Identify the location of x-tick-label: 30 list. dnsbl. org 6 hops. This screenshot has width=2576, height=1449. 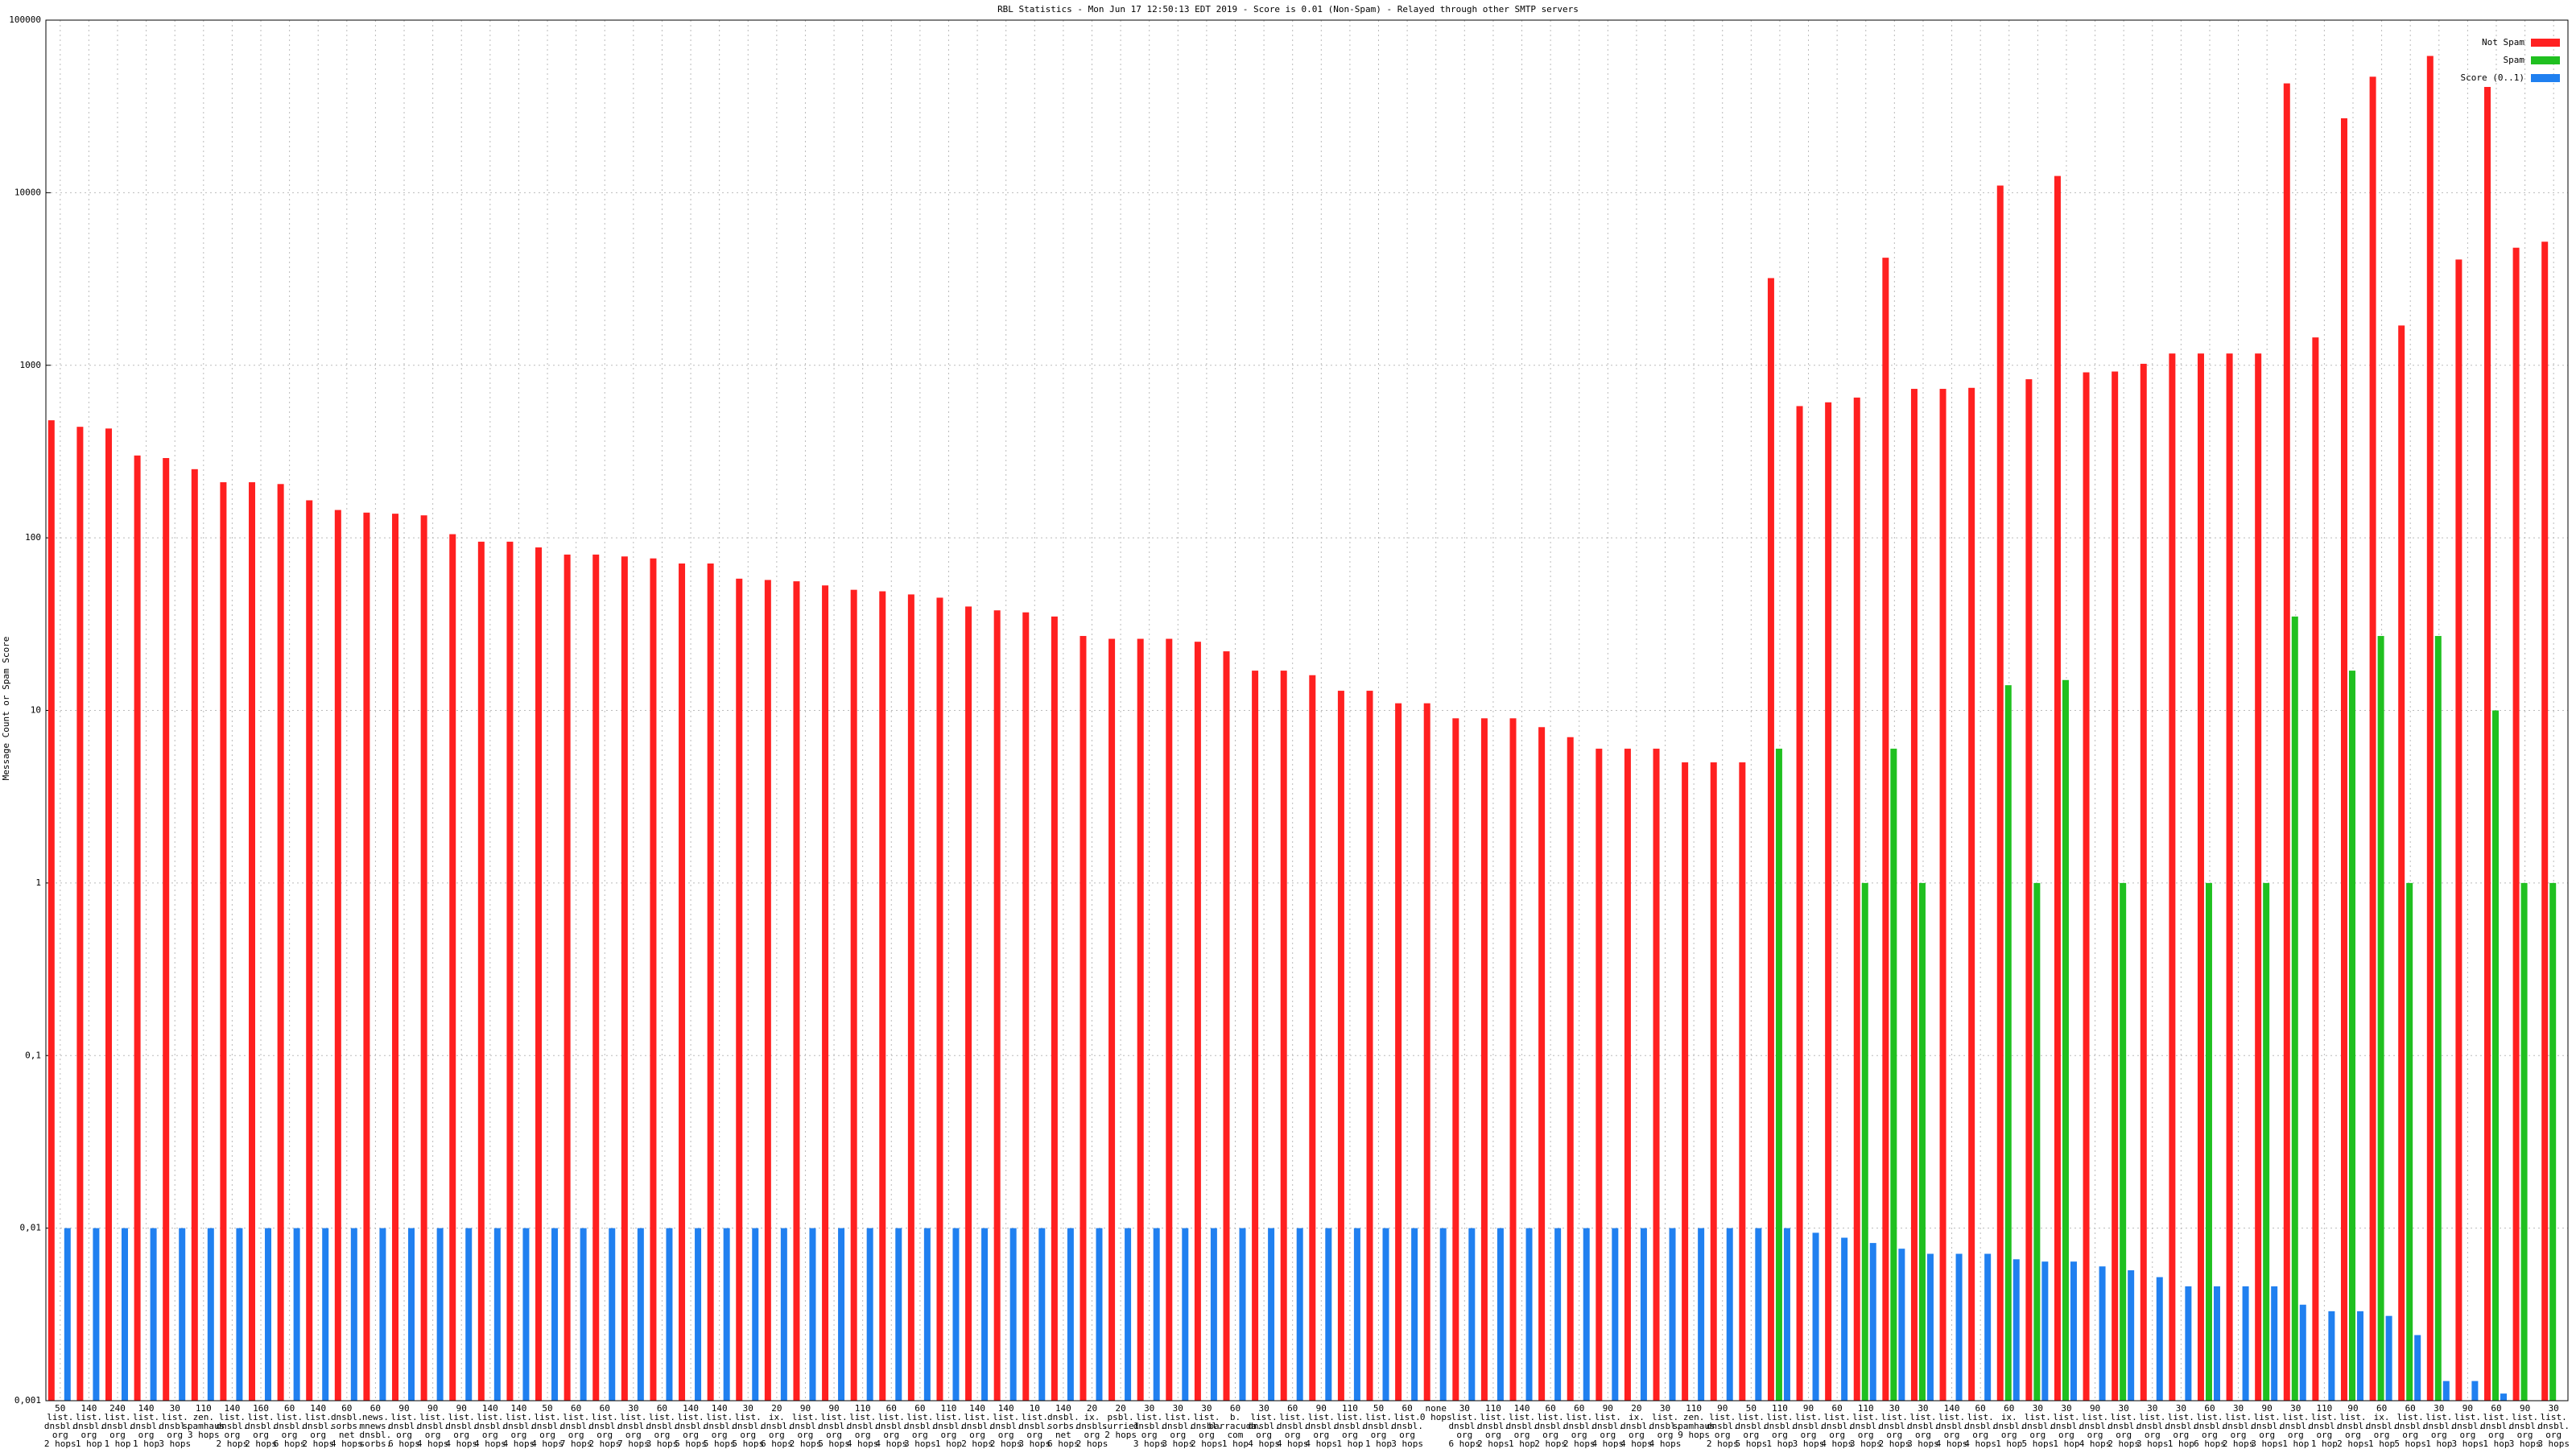
(1464, 1426).